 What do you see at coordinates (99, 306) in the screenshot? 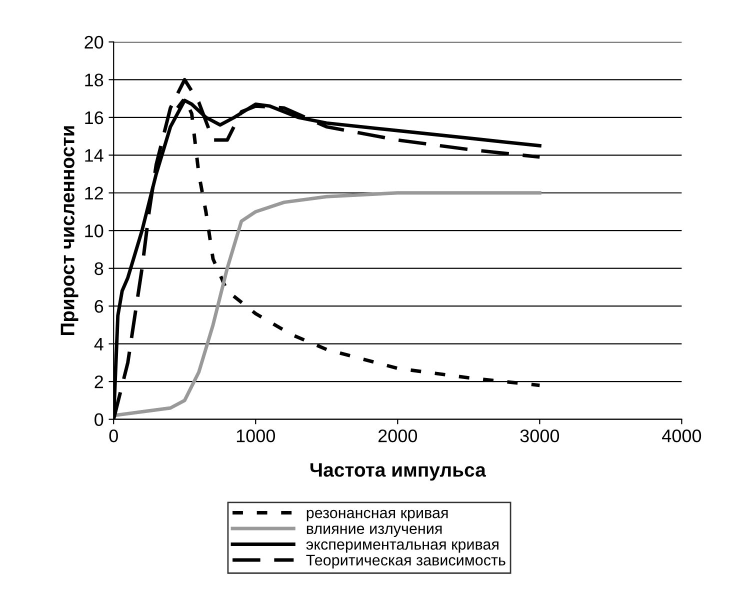
I see `y-tick-label: 6` at bounding box center [99, 306].